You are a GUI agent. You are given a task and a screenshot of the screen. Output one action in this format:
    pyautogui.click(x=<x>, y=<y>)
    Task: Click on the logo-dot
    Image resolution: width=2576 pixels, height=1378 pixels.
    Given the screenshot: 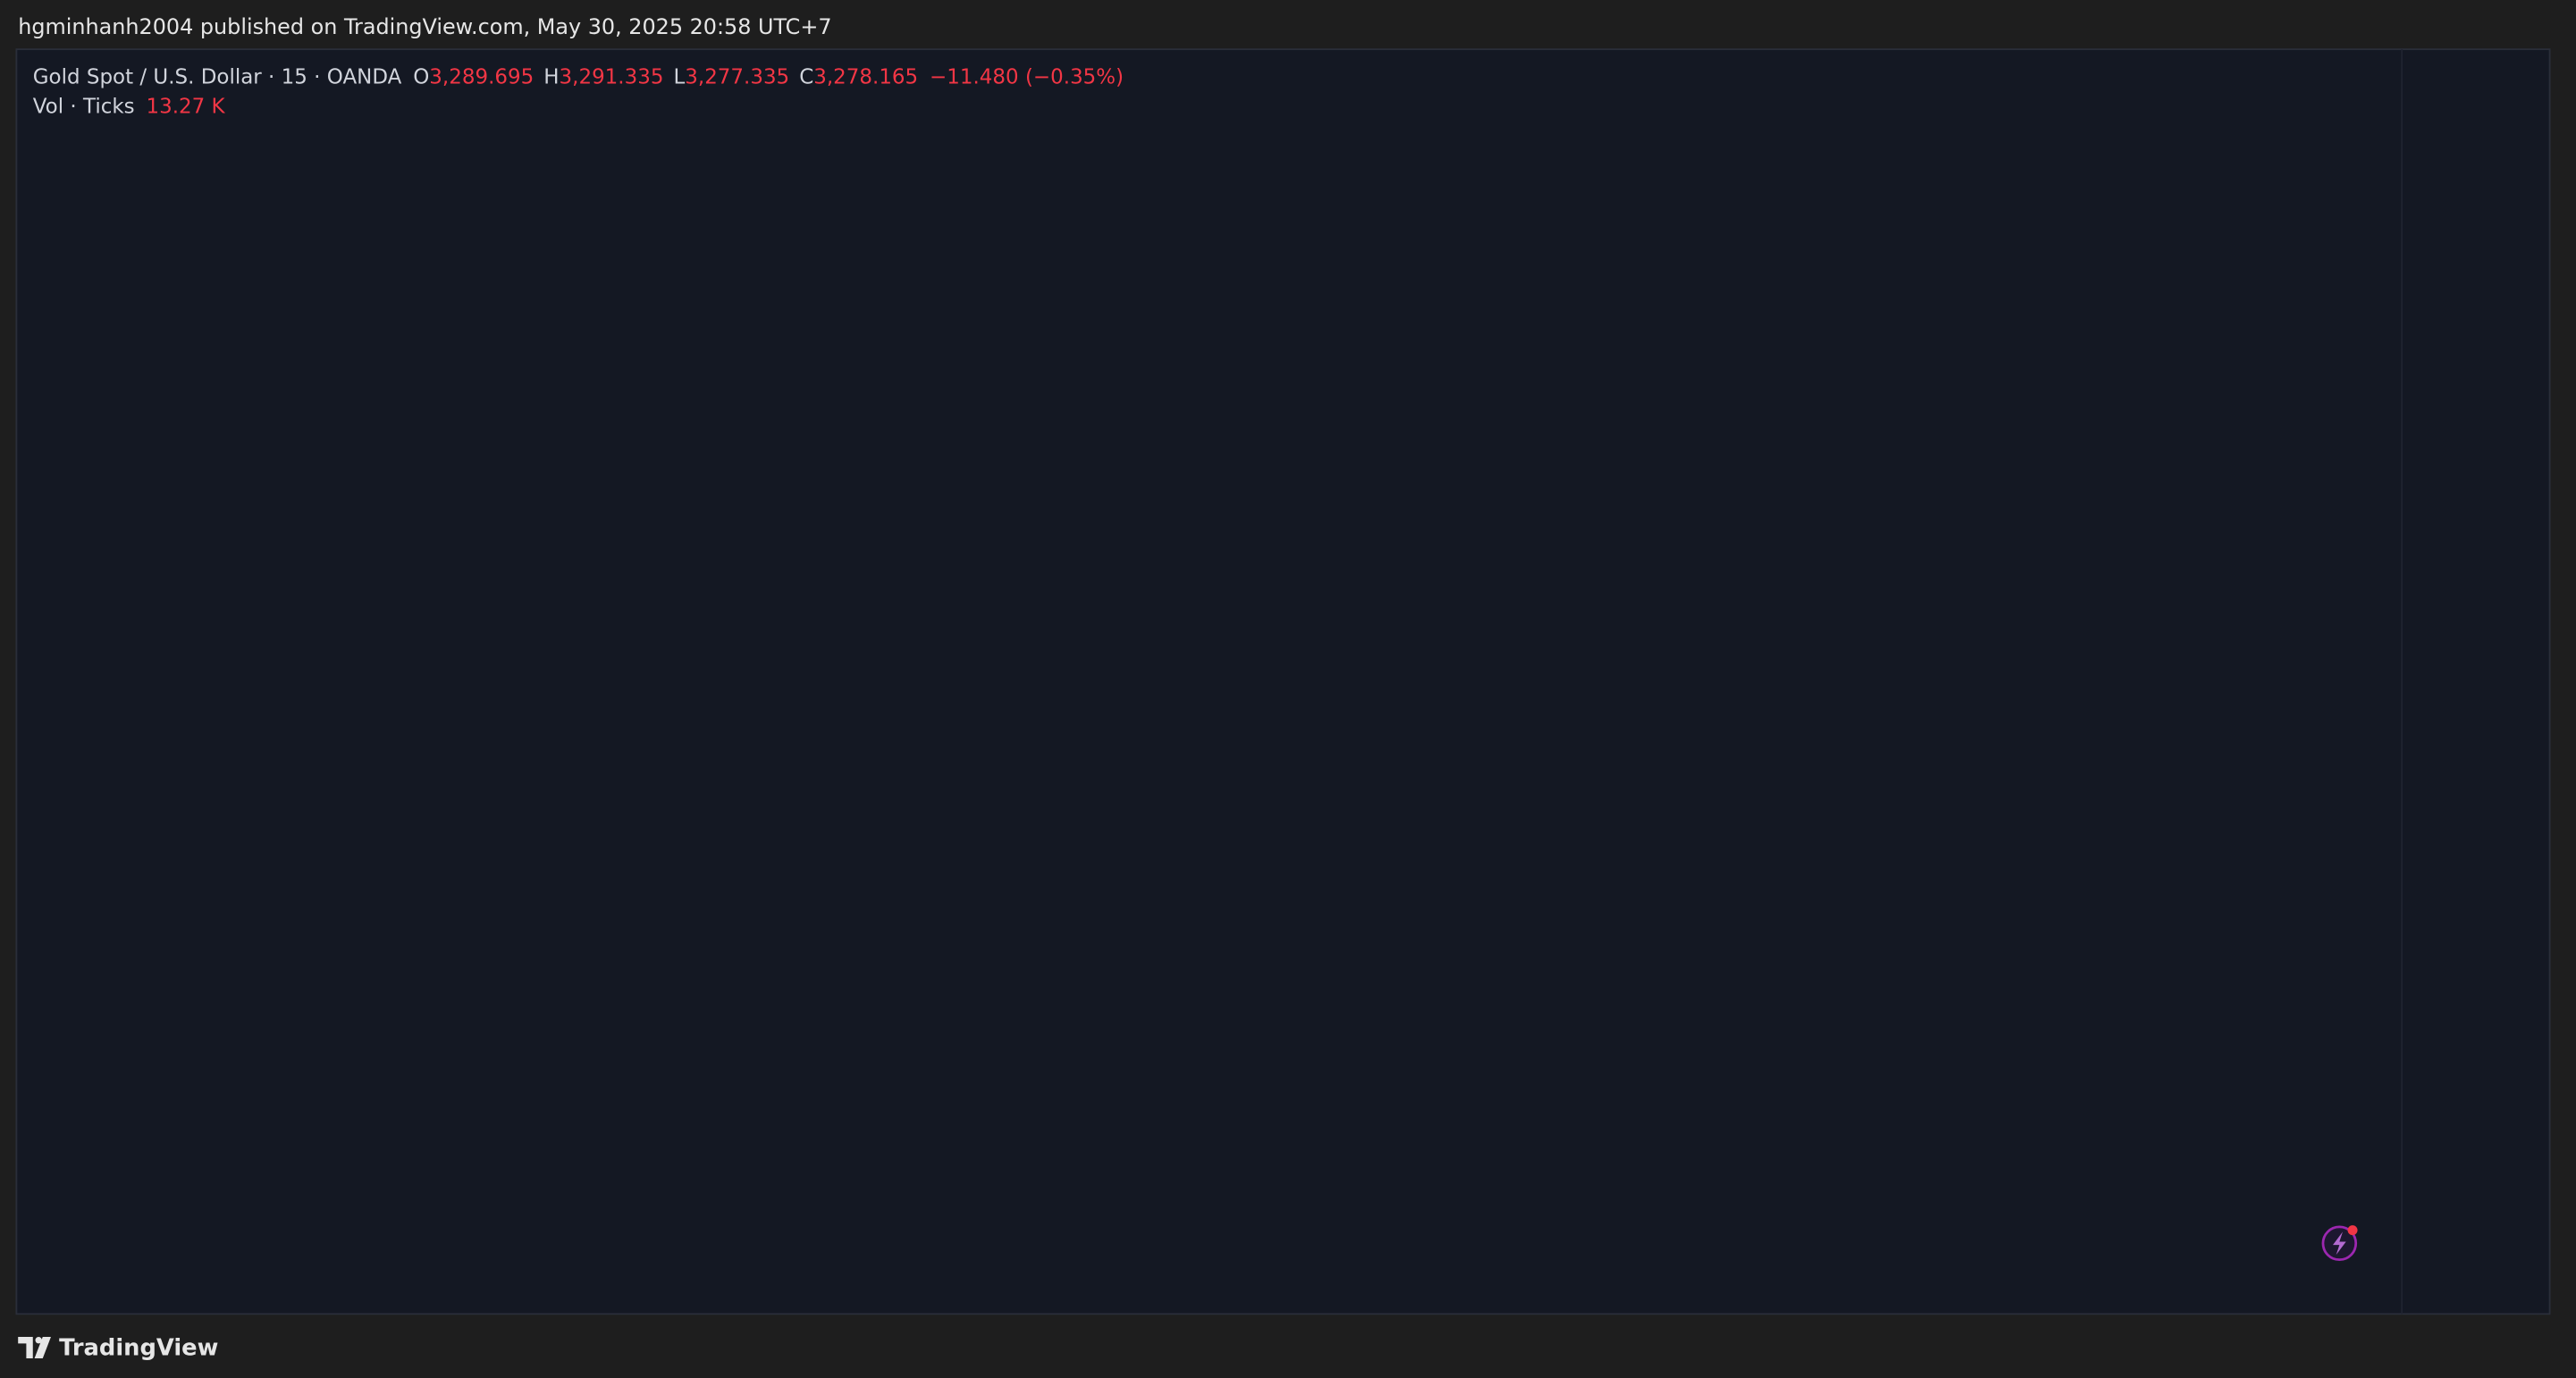 What is the action you would take?
    pyautogui.click(x=39, y=1341)
    